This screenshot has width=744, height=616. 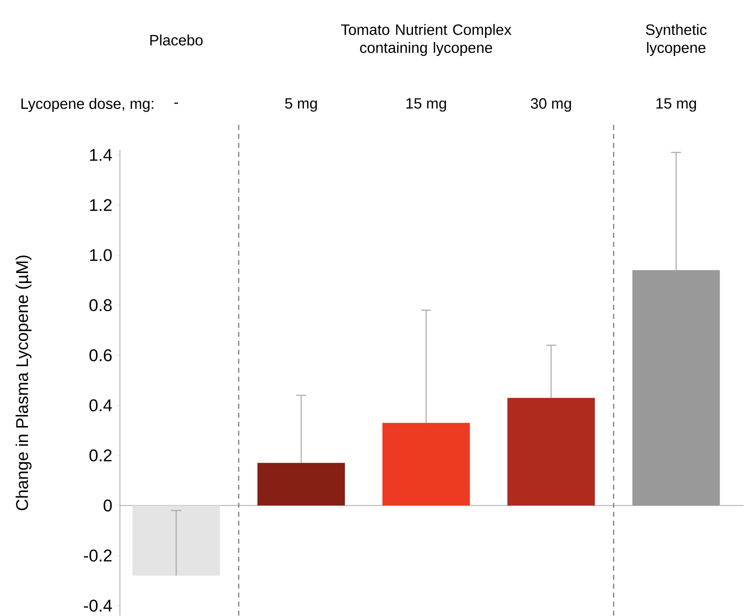 I want to click on y-tick-label: 0.8, so click(x=100, y=305).